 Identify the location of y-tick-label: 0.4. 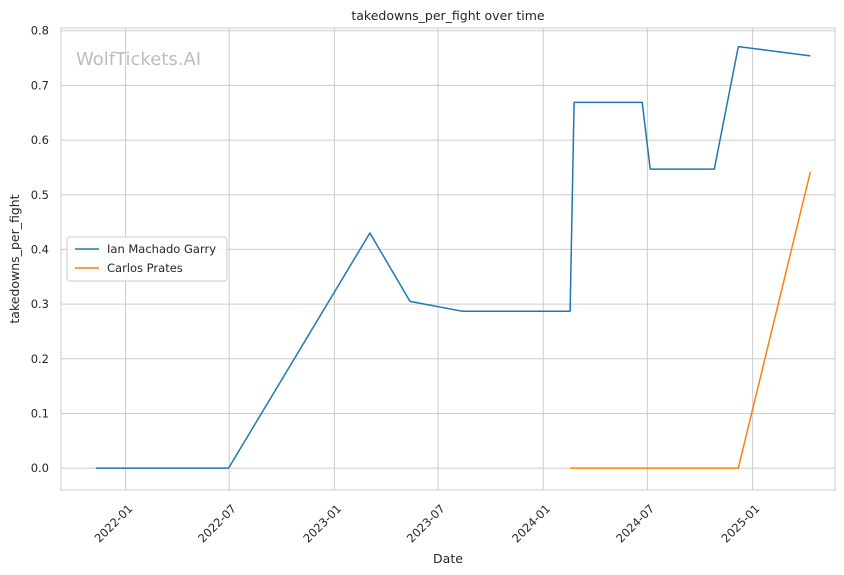
(40, 249).